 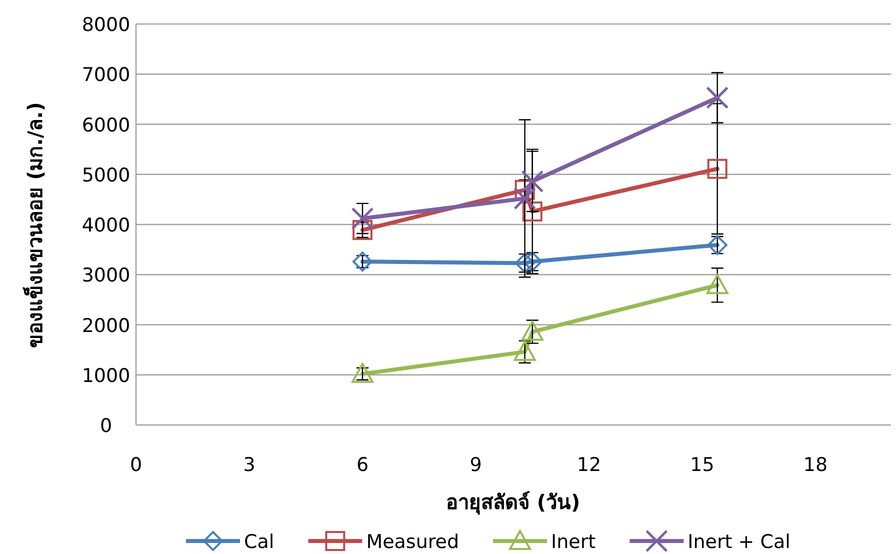 What do you see at coordinates (476, 465) in the screenshot?
I see `x-tick-label: 9` at bounding box center [476, 465].